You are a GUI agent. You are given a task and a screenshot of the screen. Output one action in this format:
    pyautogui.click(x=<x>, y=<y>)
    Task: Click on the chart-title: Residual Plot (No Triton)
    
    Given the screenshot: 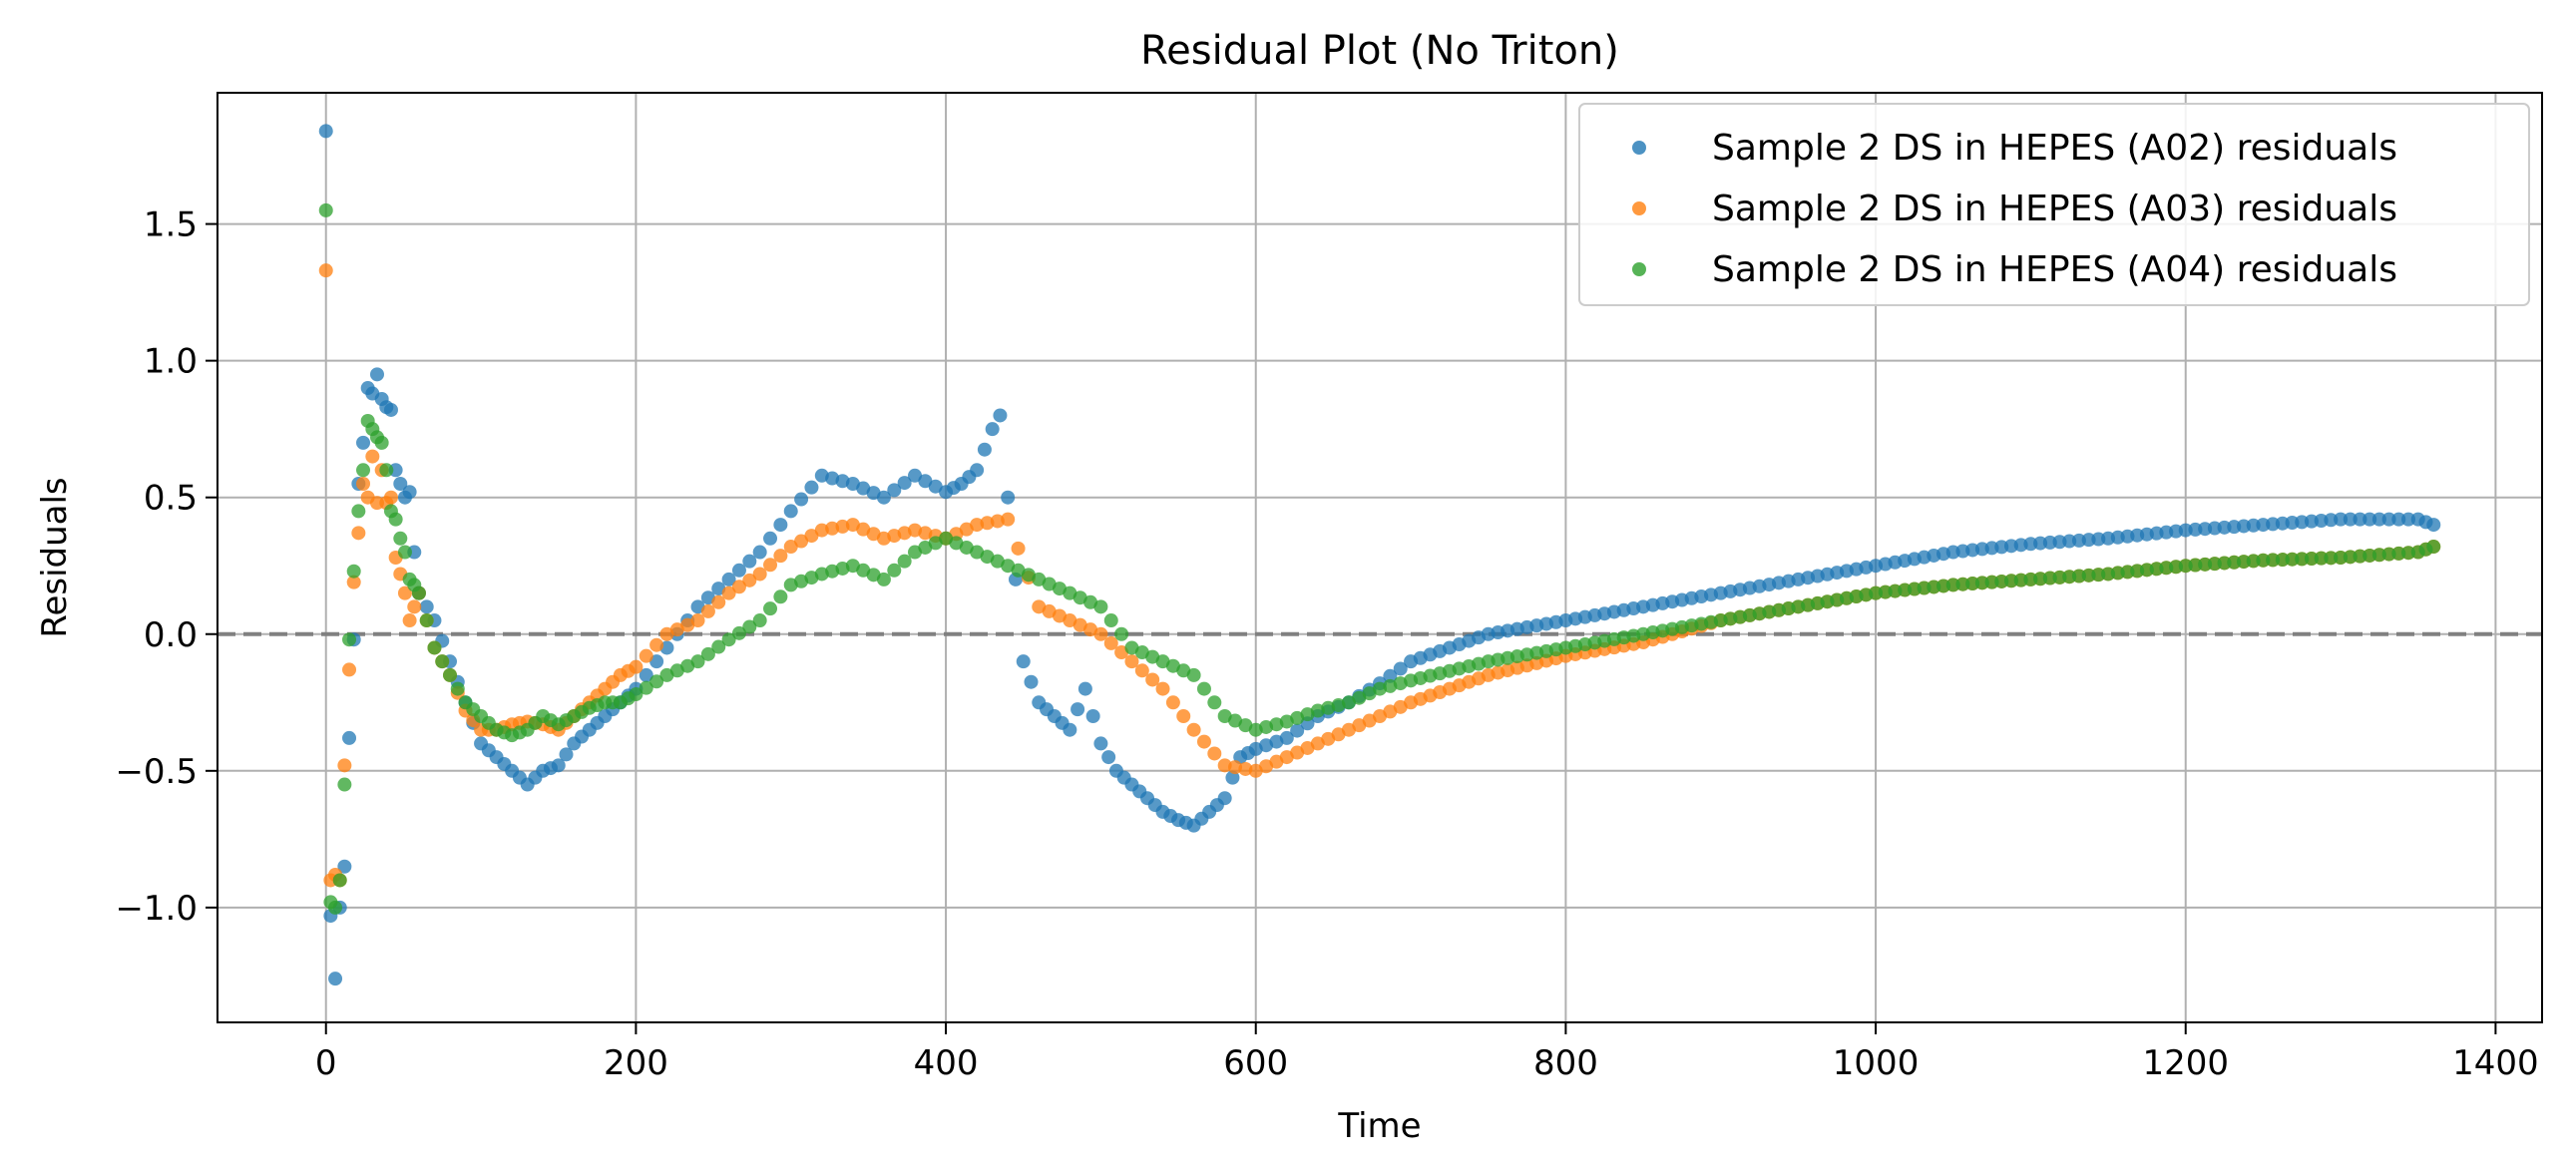 What is the action you would take?
    pyautogui.click(x=1379, y=51)
    